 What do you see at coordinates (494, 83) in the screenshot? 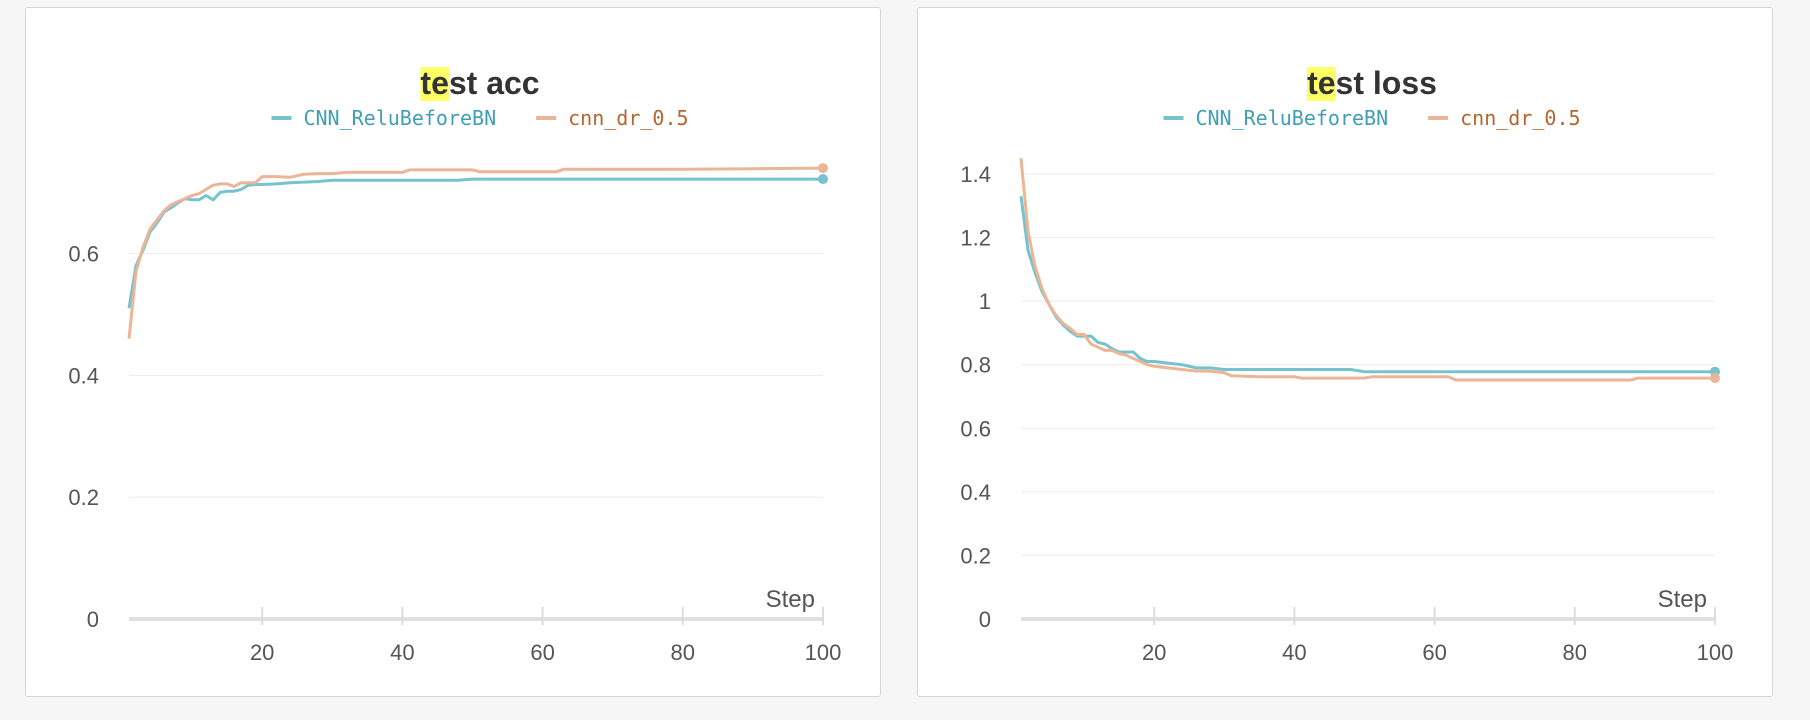
I see `chart-title-rest: st acc` at bounding box center [494, 83].